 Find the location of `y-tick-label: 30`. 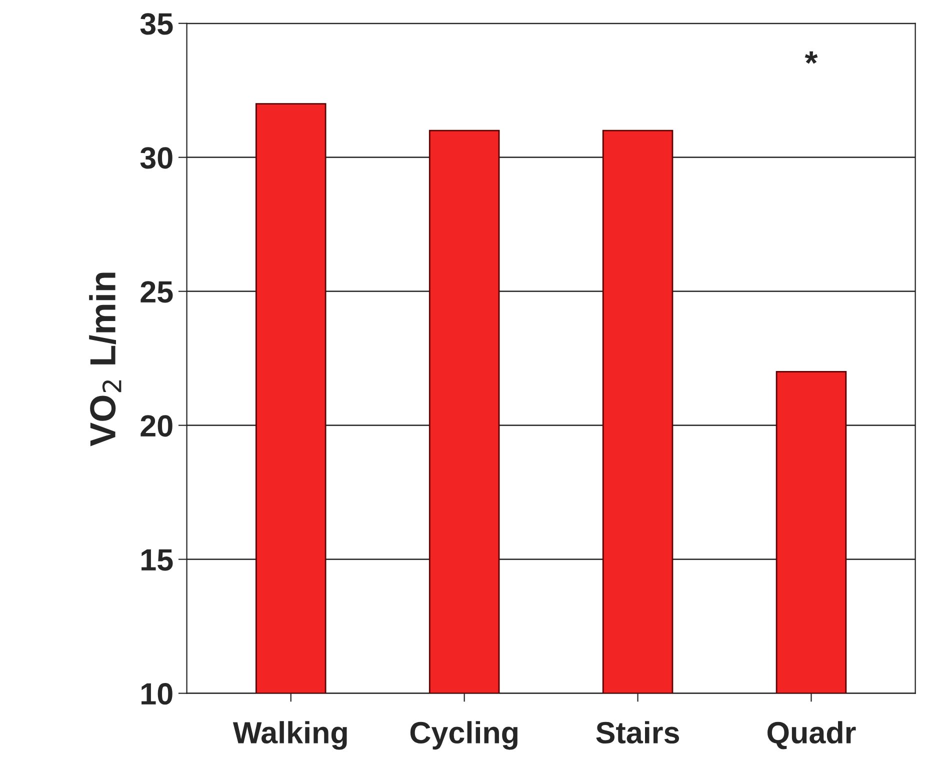

y-tick-label: 30 is located at coordinates (156, 158).